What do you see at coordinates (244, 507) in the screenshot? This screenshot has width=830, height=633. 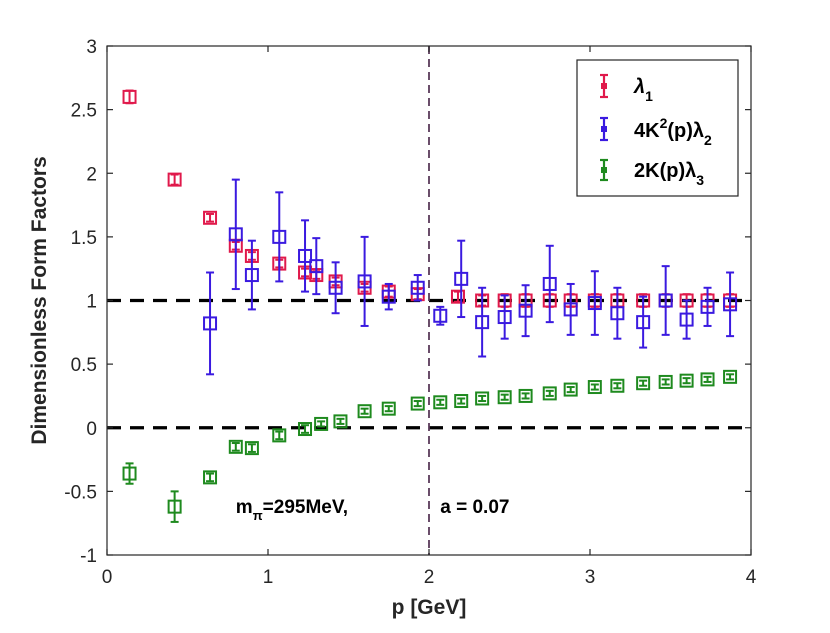 I see `annotation-pion-mass-main: m` at bounding box center [244, 507].